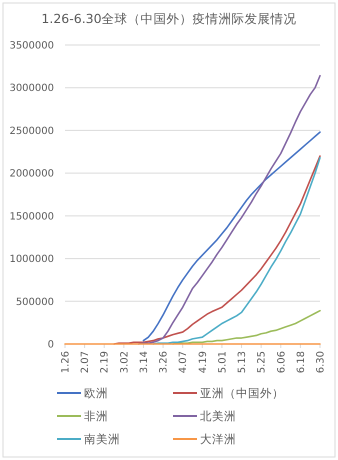 Image resolution: width=338 pixels, height=460 pixels. I want to click on x-tick-label: 2.19, so click(105, 362).